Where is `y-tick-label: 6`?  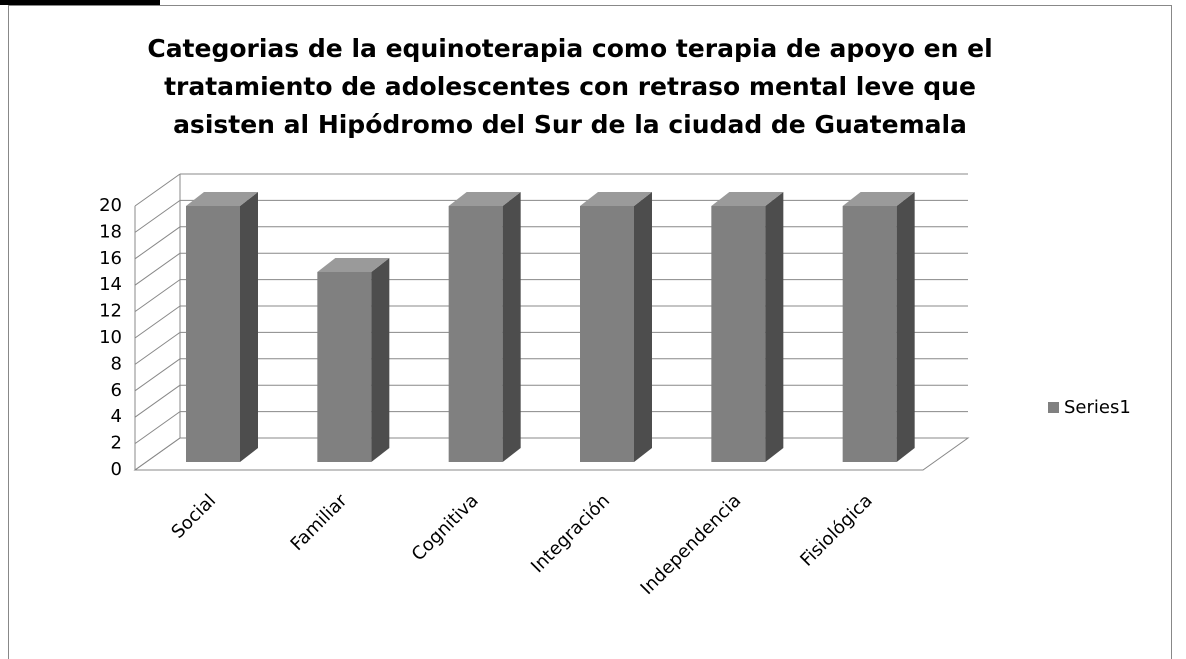
y-tick-label: 6 is located at coordinates (116, 390).